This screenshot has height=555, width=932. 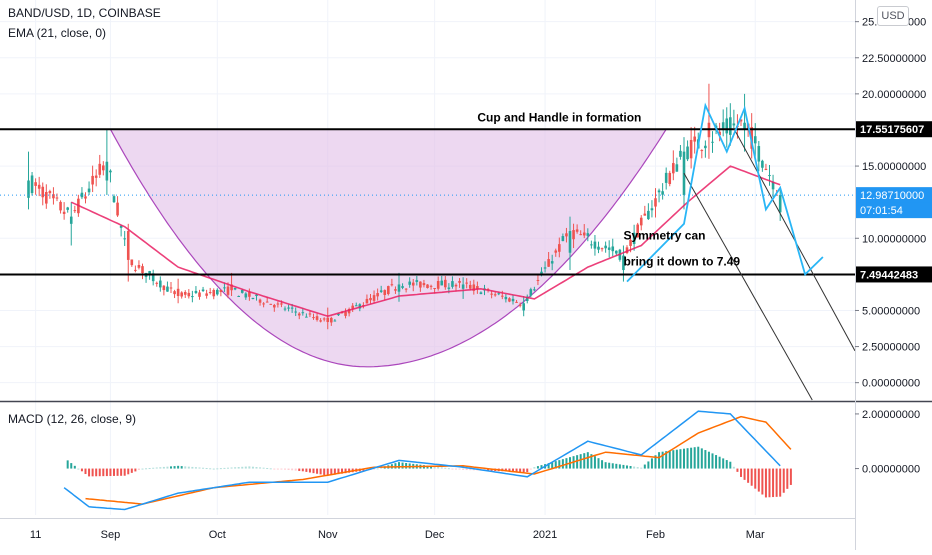 What do you see at coordinates (111, 535) in the screenshot?
I see `x-tick-label: Sep` at bounding box center [111, 535].